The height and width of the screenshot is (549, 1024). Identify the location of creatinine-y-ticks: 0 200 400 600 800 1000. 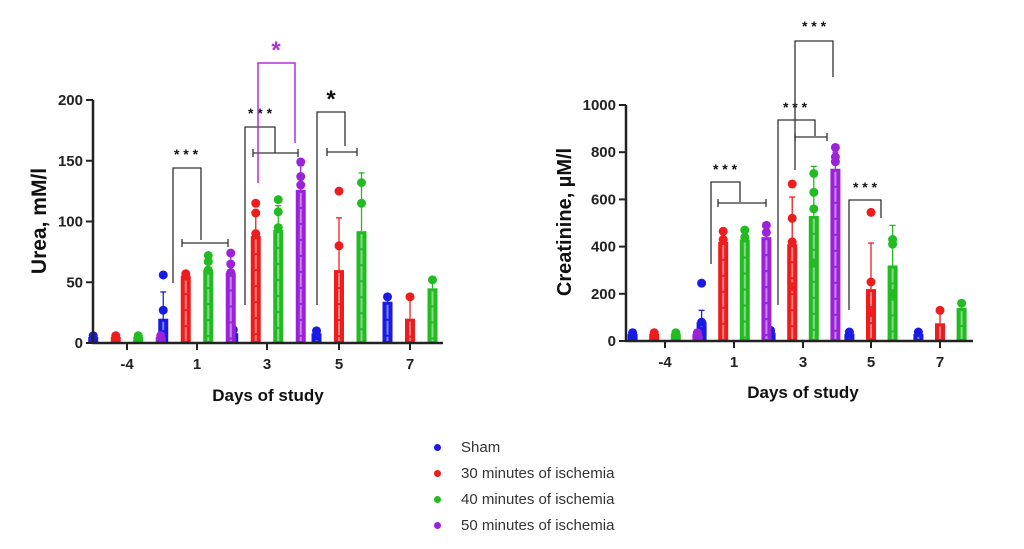
(604, 223).